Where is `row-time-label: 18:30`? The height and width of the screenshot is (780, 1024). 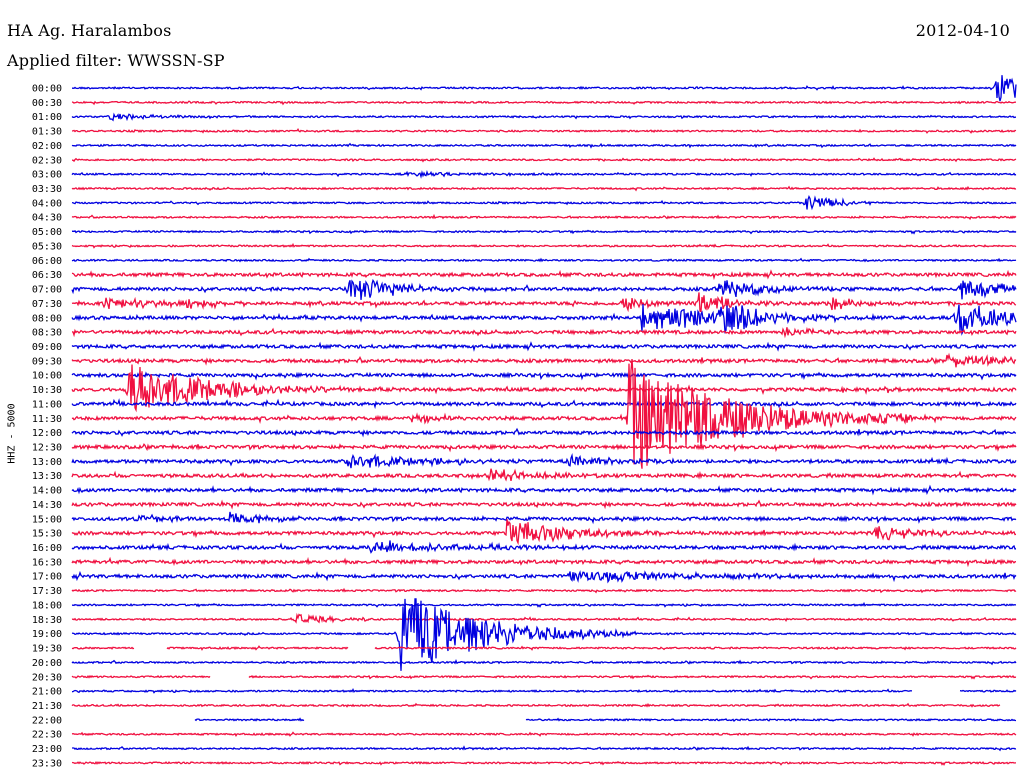
row-time-label: 18:30 is located at coordinates (47, 620).